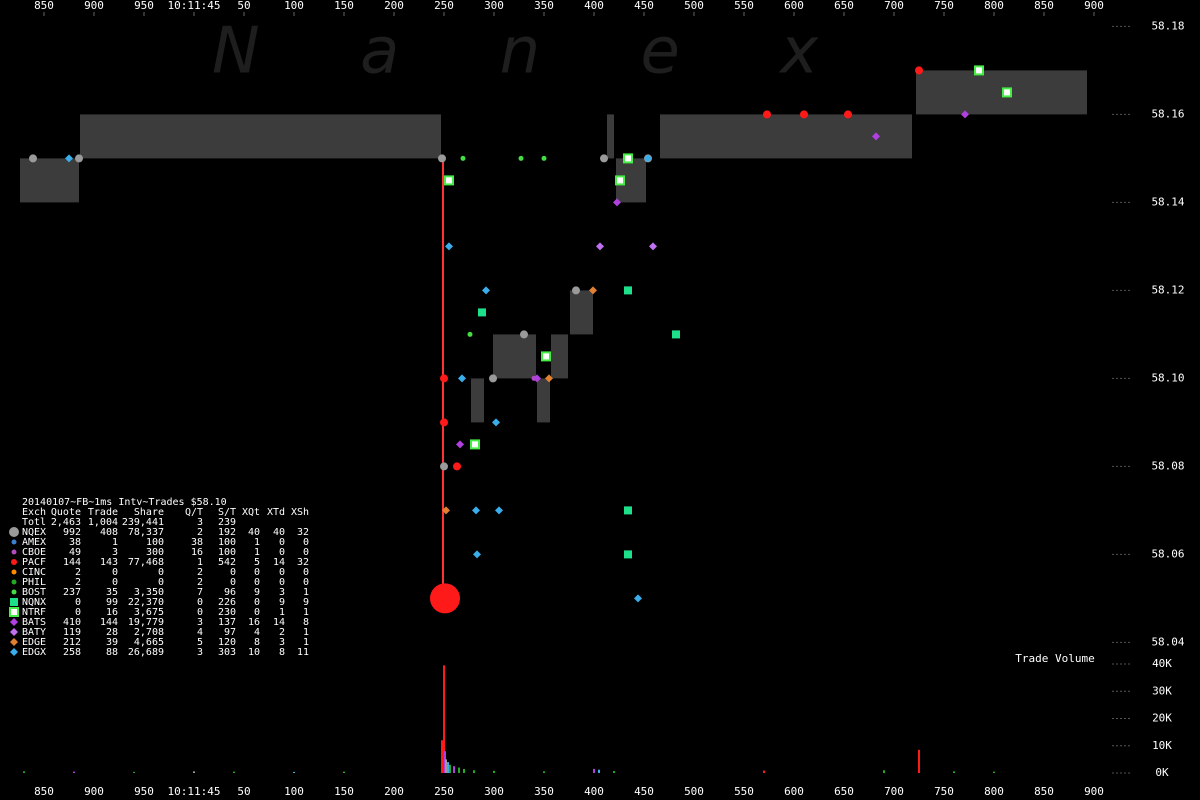 The height and width of the screenshot is (800, 1200). I want to click on watermark: N a n e x, so click(535, 52).